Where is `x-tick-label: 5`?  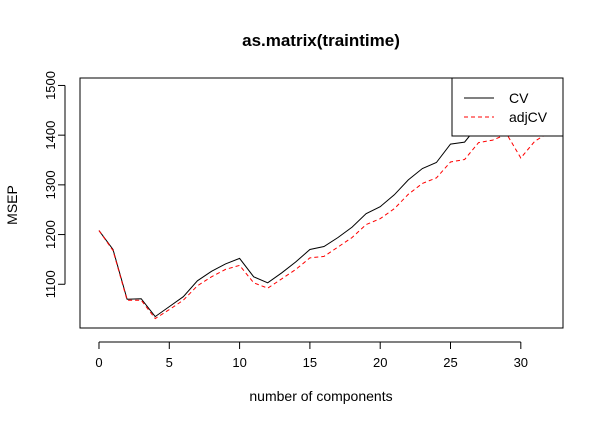 x-tick-label: 5 is located at coordinates (169, 362).